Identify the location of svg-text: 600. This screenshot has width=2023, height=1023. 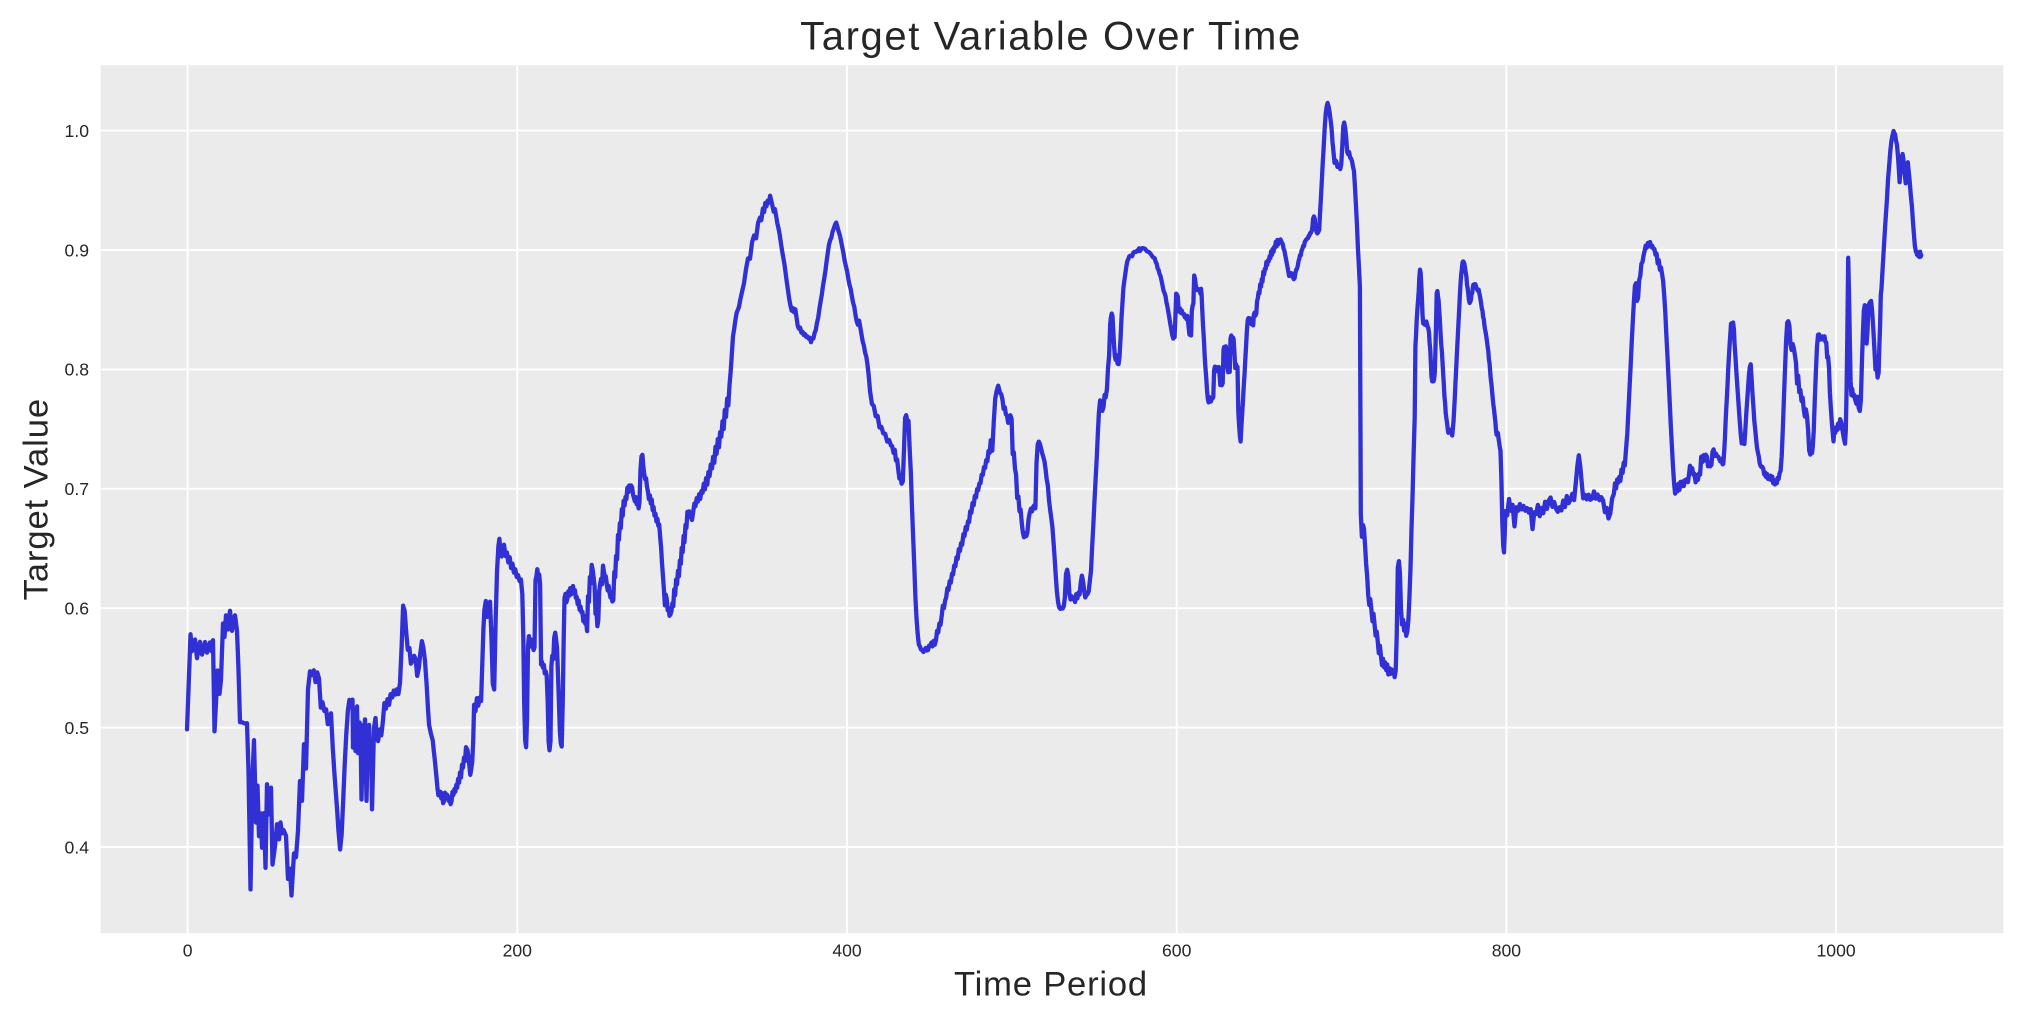
(1177, 951).